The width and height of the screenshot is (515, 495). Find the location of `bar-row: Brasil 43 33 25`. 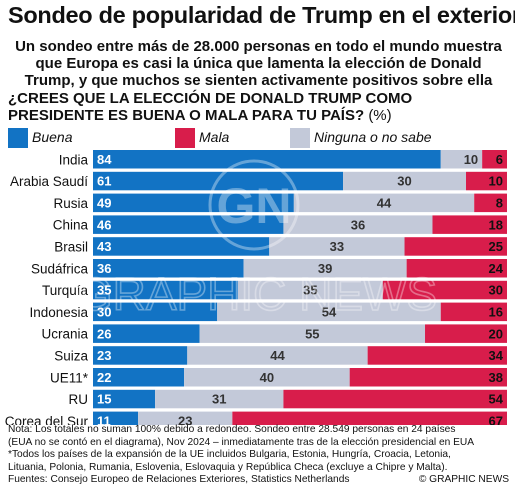

bar-row: Brasil 43 33 25 is located at coordinates (280, 246).